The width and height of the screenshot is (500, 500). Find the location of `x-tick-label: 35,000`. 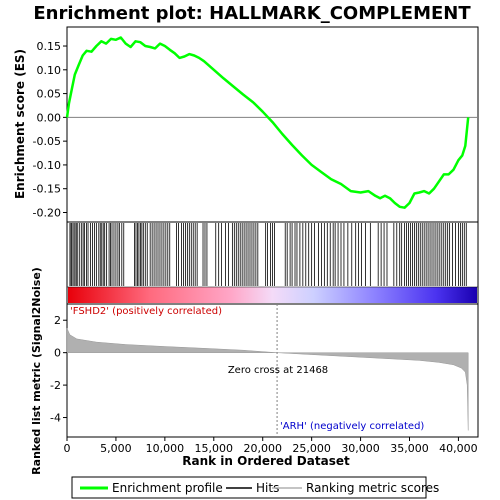

x-tick-label: 35,000 is located at coordinates (409, 448).